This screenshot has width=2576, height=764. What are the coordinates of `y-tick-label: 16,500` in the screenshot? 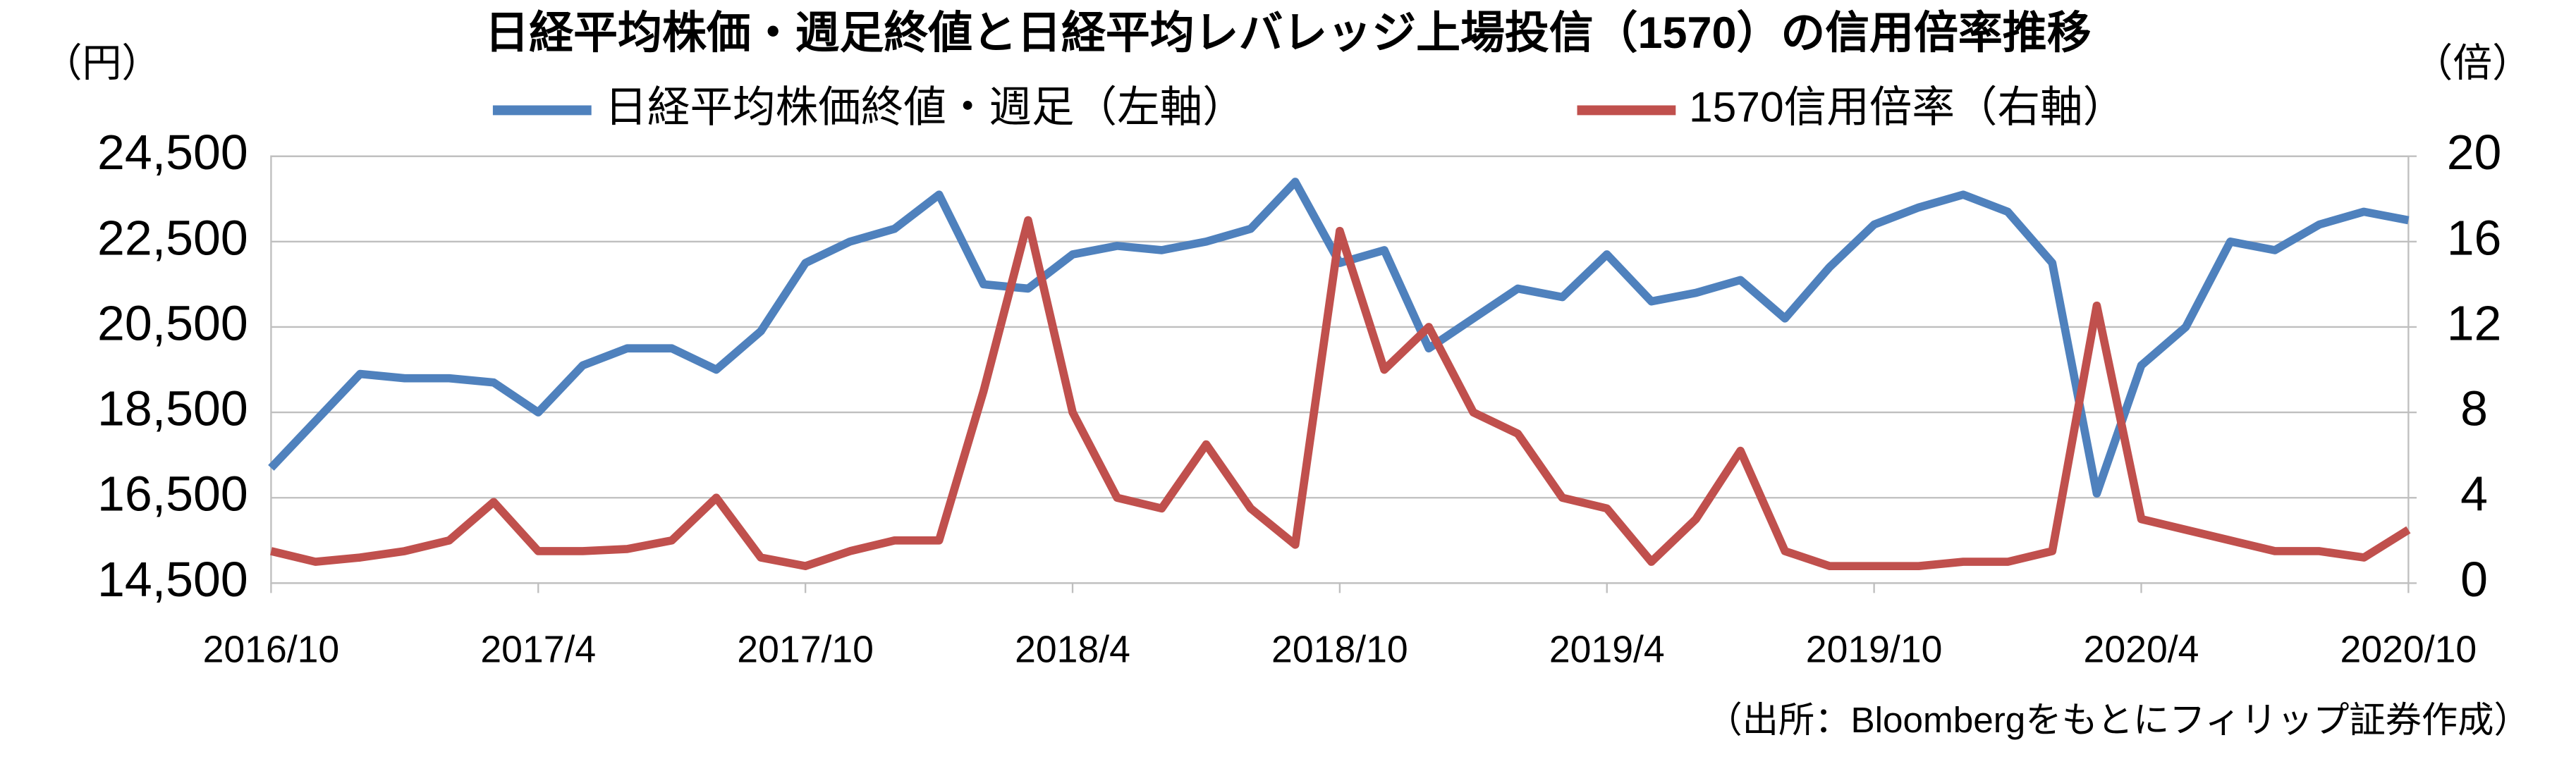 It's located at (172, 494).